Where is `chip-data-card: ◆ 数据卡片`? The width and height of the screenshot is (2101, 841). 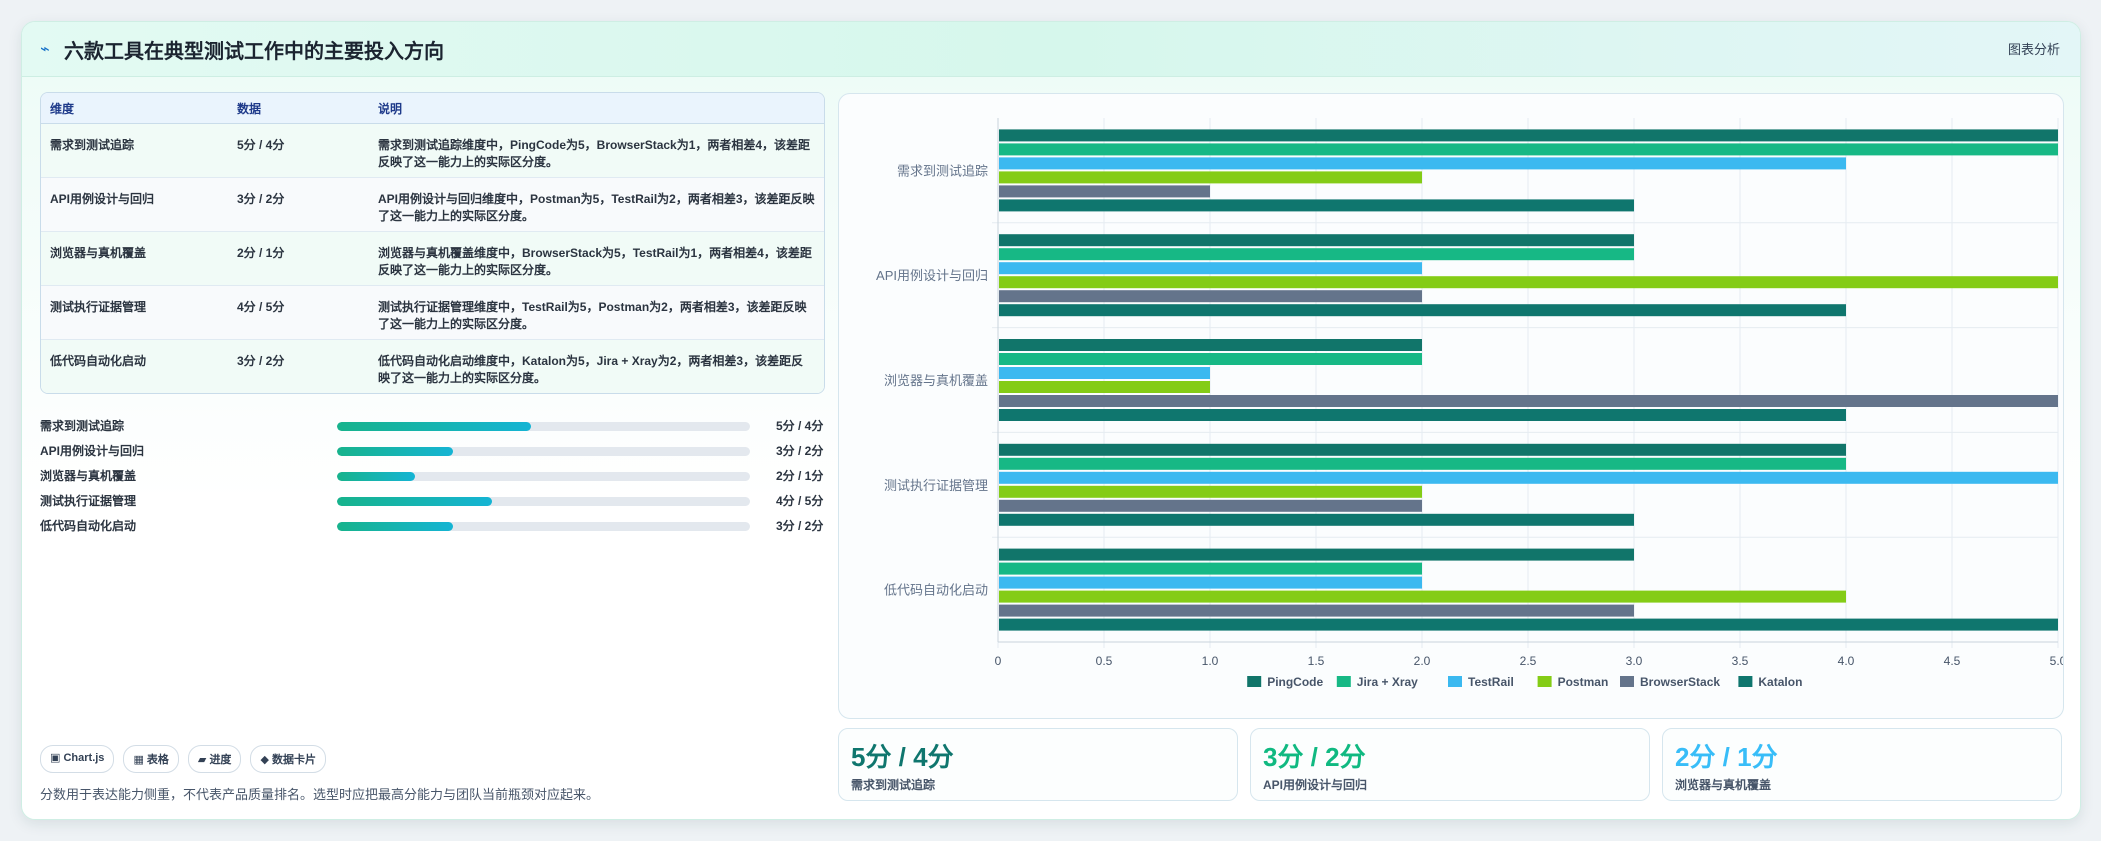
chip-data-card: ◆ 数据卡片 is located at coordinates (288, 759).